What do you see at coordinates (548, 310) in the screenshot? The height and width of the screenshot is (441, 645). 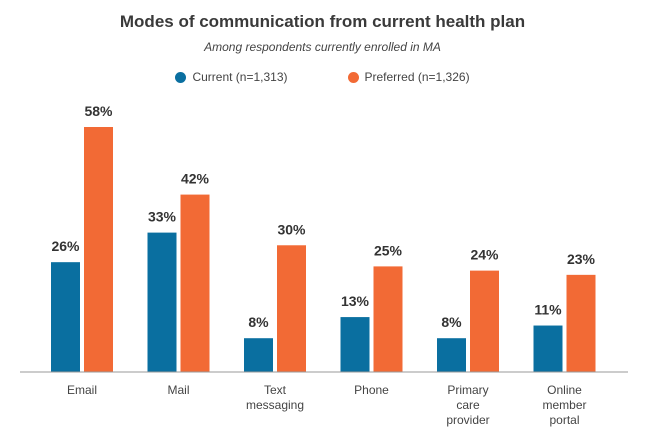 I see `data-label-current-5: 11%` at bounding box center [548, 310].